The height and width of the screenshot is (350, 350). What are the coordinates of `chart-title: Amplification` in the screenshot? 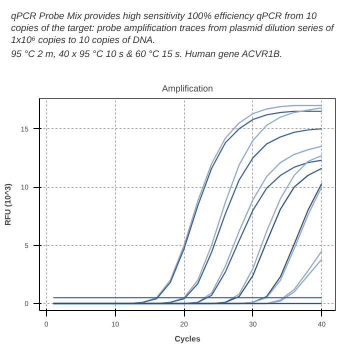 It's located at (188, 89).